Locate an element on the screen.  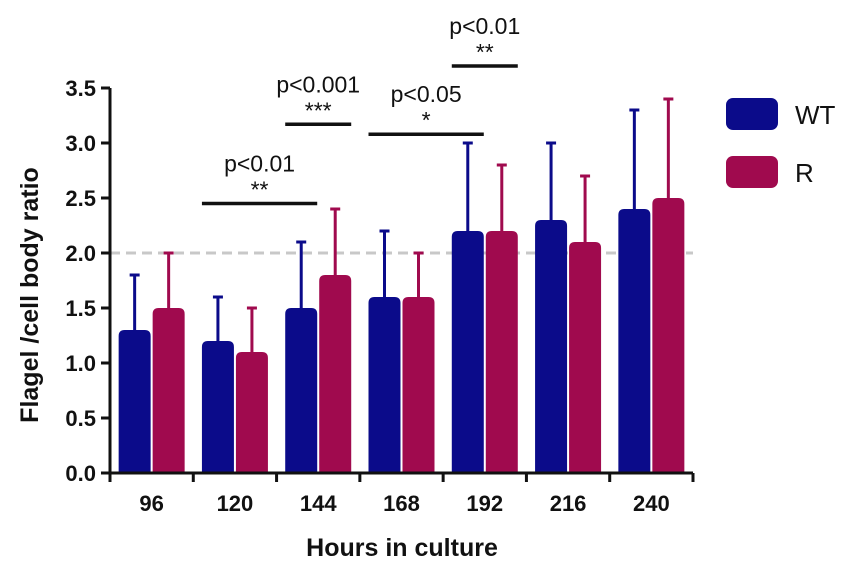
y-tick-label: 3.0 is located at coordinates (80, 143).